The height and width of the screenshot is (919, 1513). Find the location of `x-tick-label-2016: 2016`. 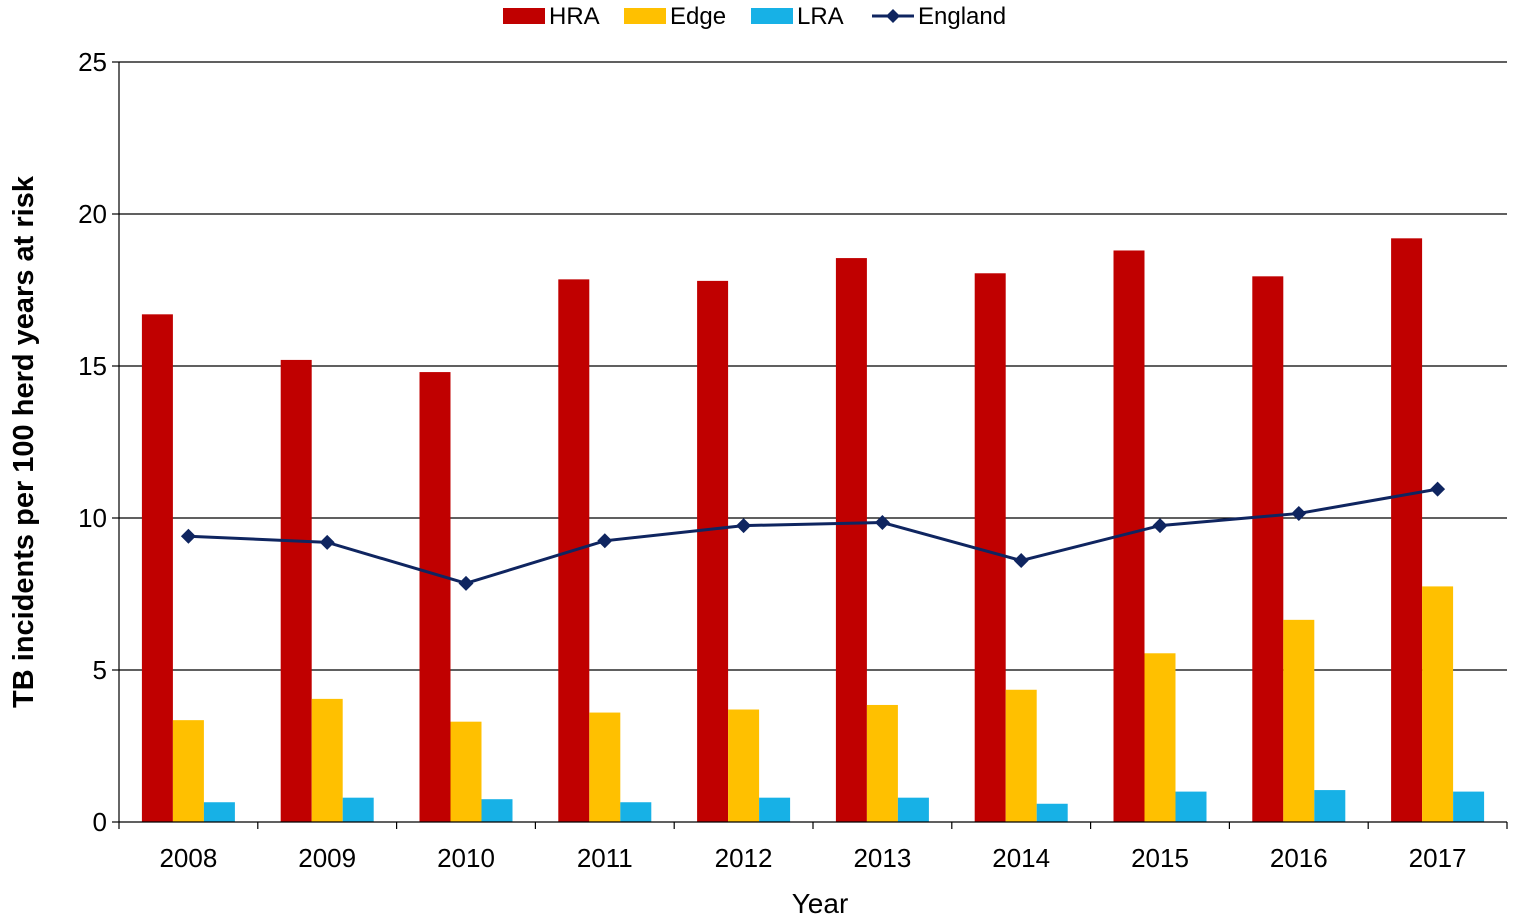

x-tick-label-2016: 2016 is located at coordinates (1299, 858).